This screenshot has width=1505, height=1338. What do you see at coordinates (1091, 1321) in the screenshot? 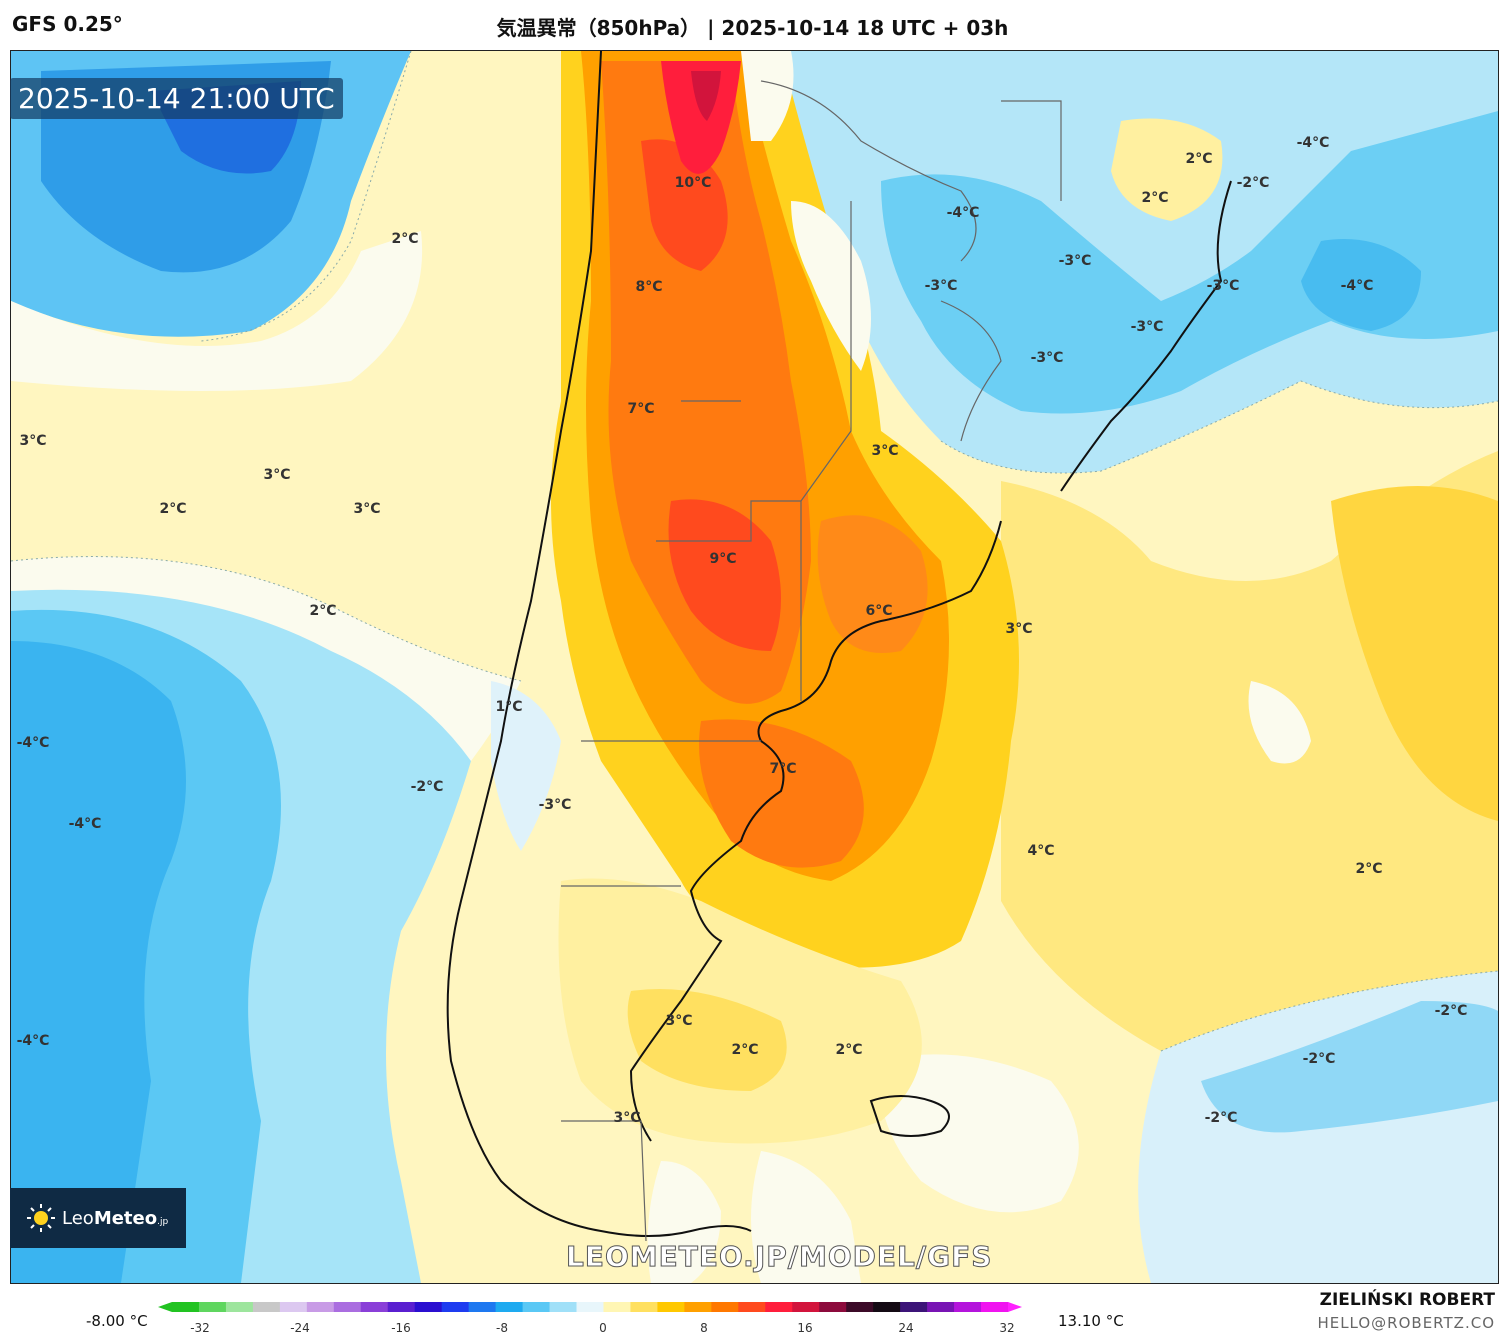
I see `colorbar-max-label: 13.10 °C` at bounding box center [1091, 1321].